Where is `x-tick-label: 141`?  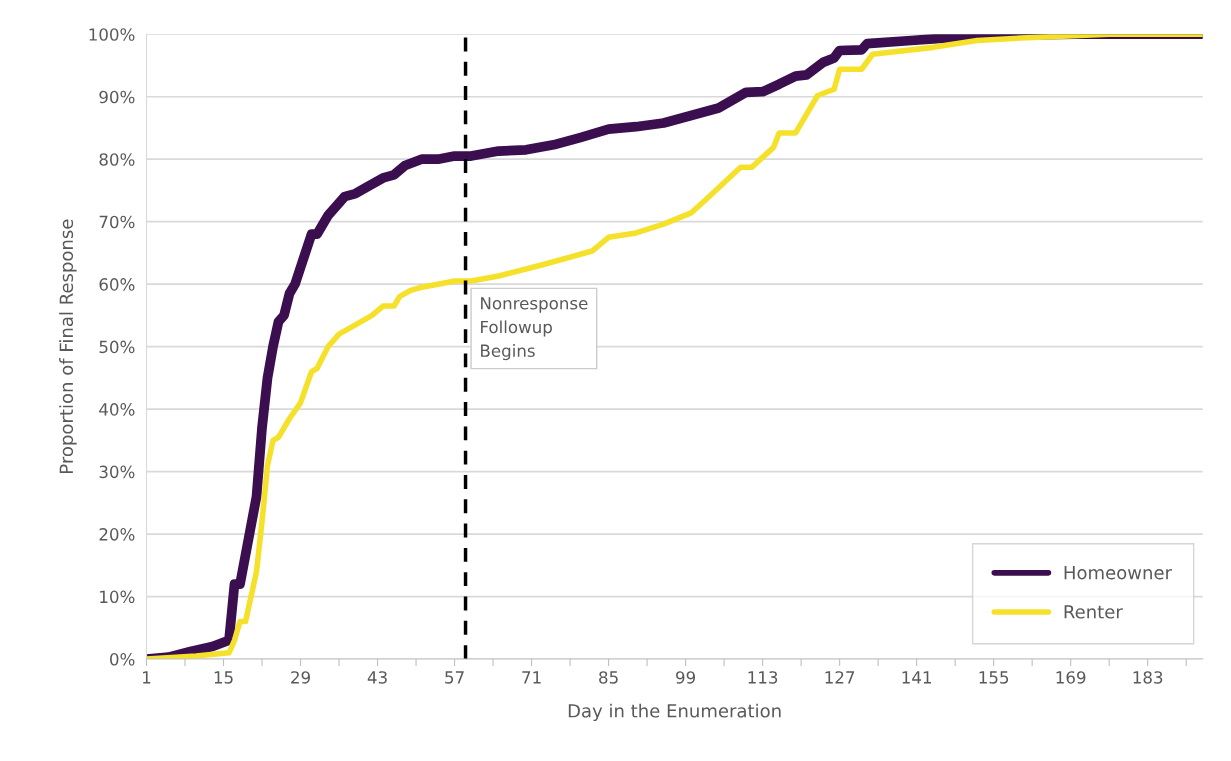 x-tick-label: 141 is located at coordinates (916, 677).